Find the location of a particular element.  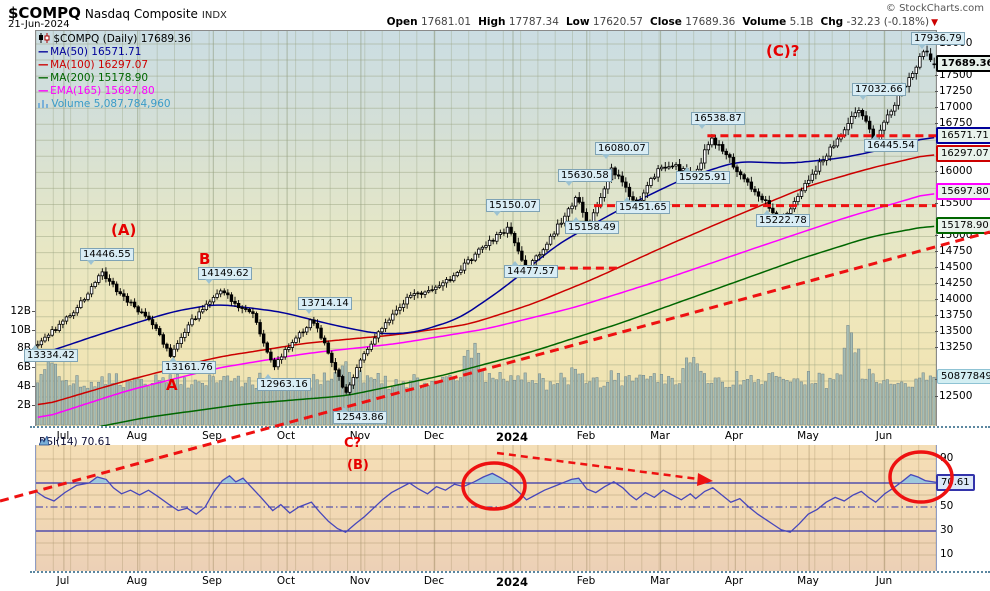

y-axis-tick: 16750 is located at coordinates (953, 123).